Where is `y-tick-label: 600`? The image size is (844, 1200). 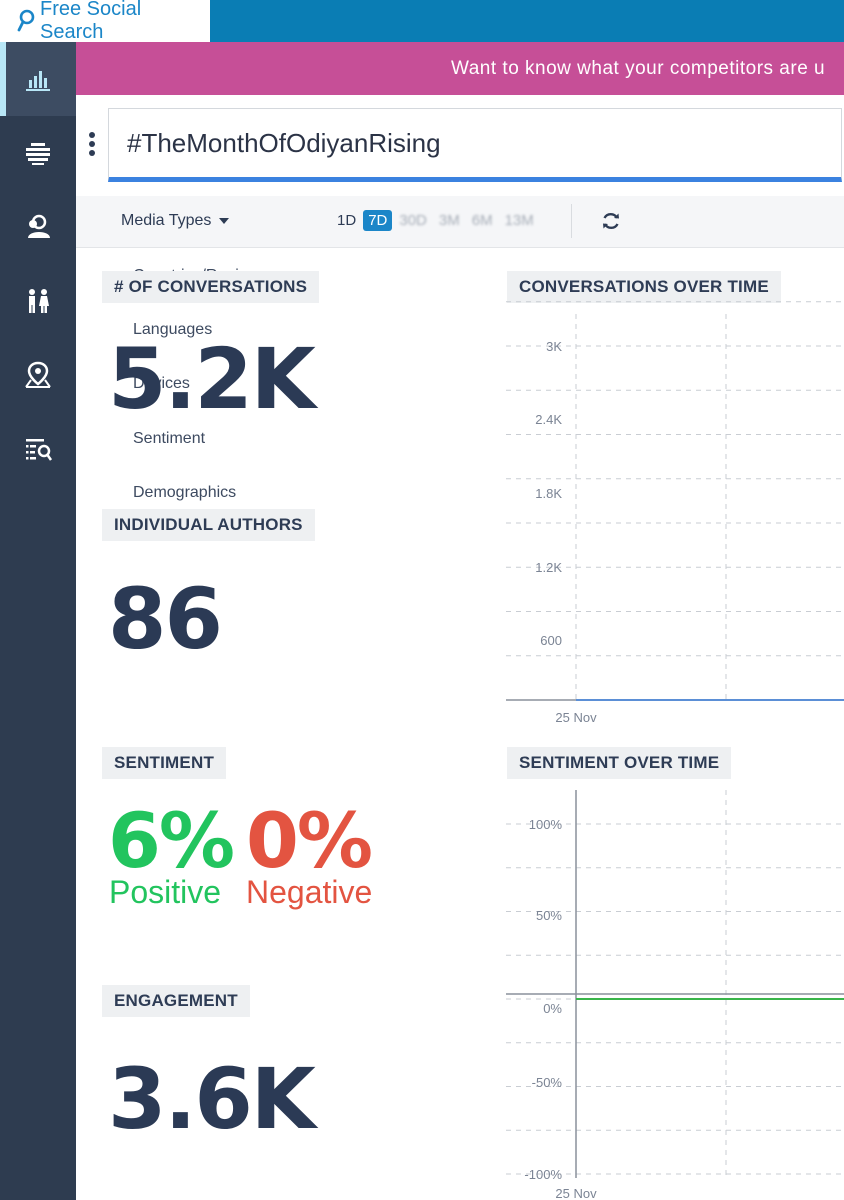
y-tick-label: 600 is located at coordinates (551, 640).